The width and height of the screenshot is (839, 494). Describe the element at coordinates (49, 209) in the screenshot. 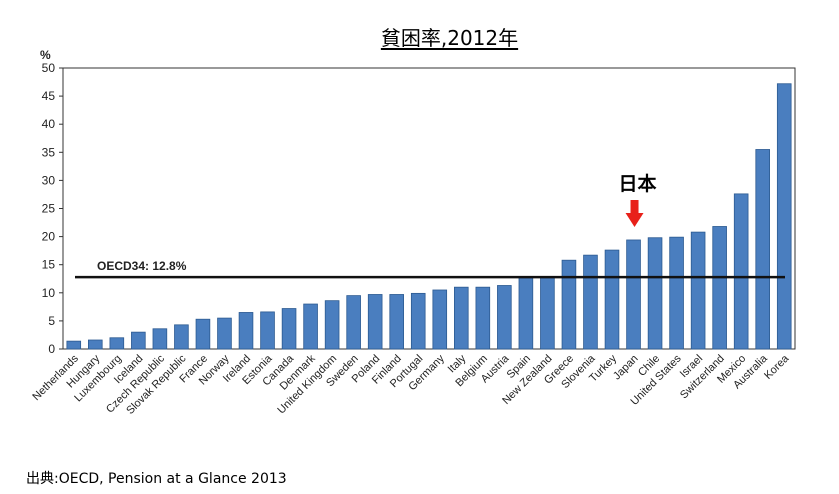

I see `y-tick-label: 25` at that location.